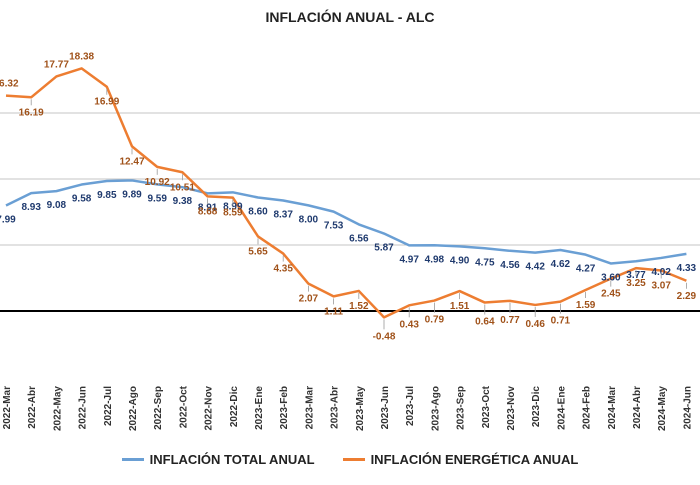 The width and height of the screenshot is (700, 485). I want to click on data-label-energy: 17.77, so click(56, 64).